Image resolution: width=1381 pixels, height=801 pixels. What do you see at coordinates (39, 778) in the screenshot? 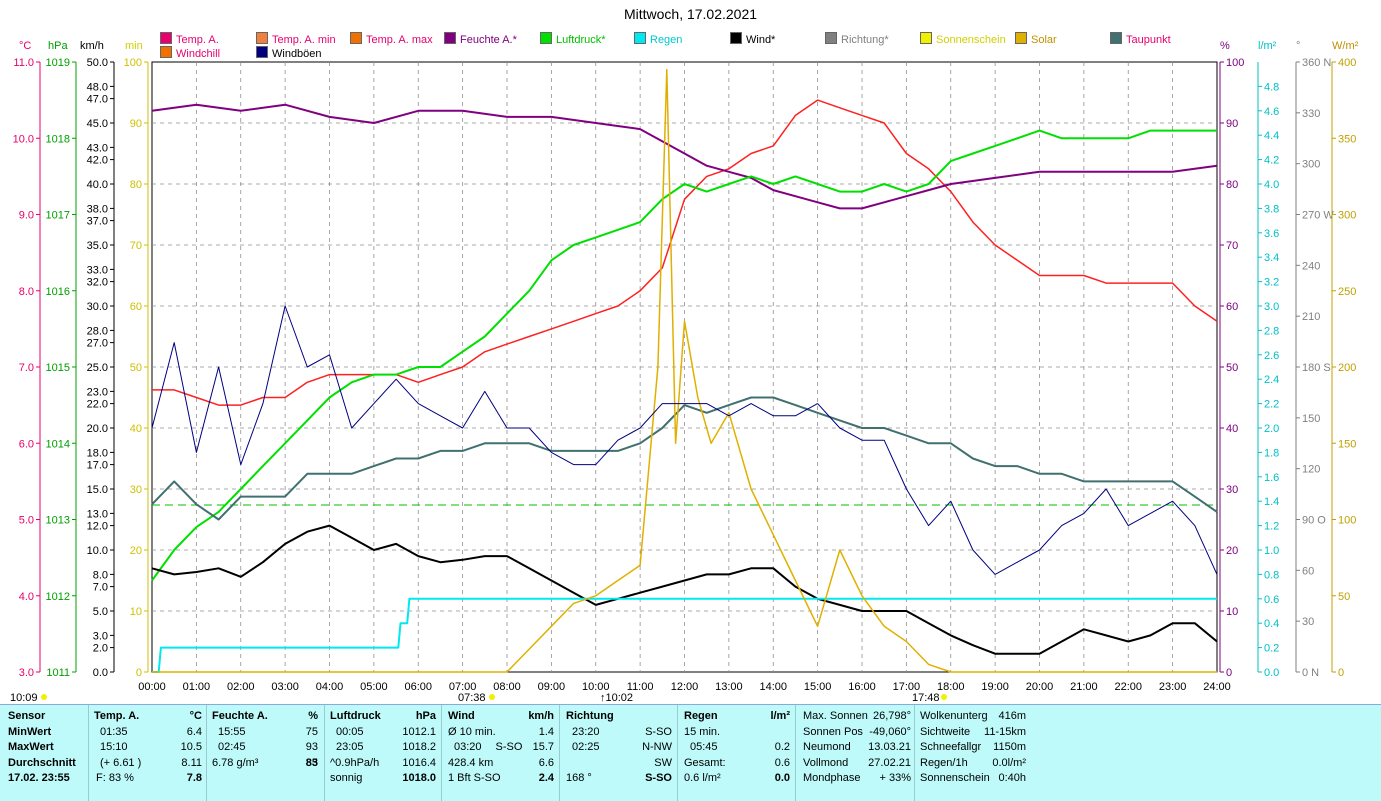
I see `stats-row-current: 17.02. 23:55` at bounding box center [39, 778].